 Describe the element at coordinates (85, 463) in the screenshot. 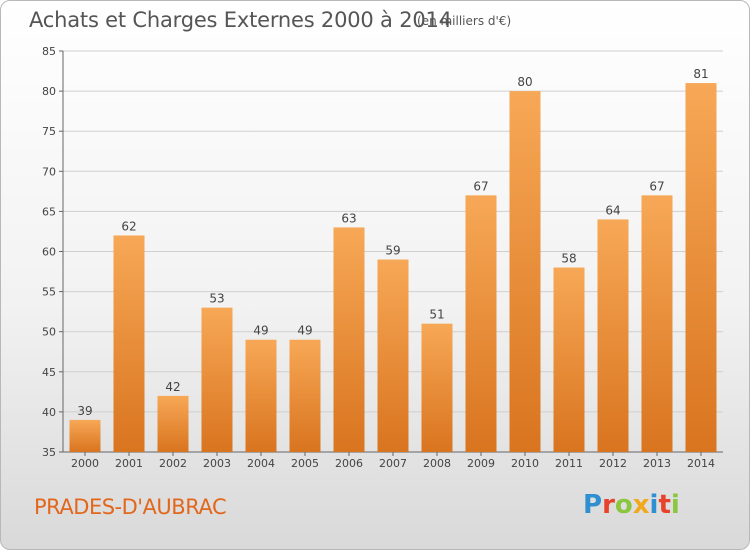

I see `x-tick-label: 2000` at that location.